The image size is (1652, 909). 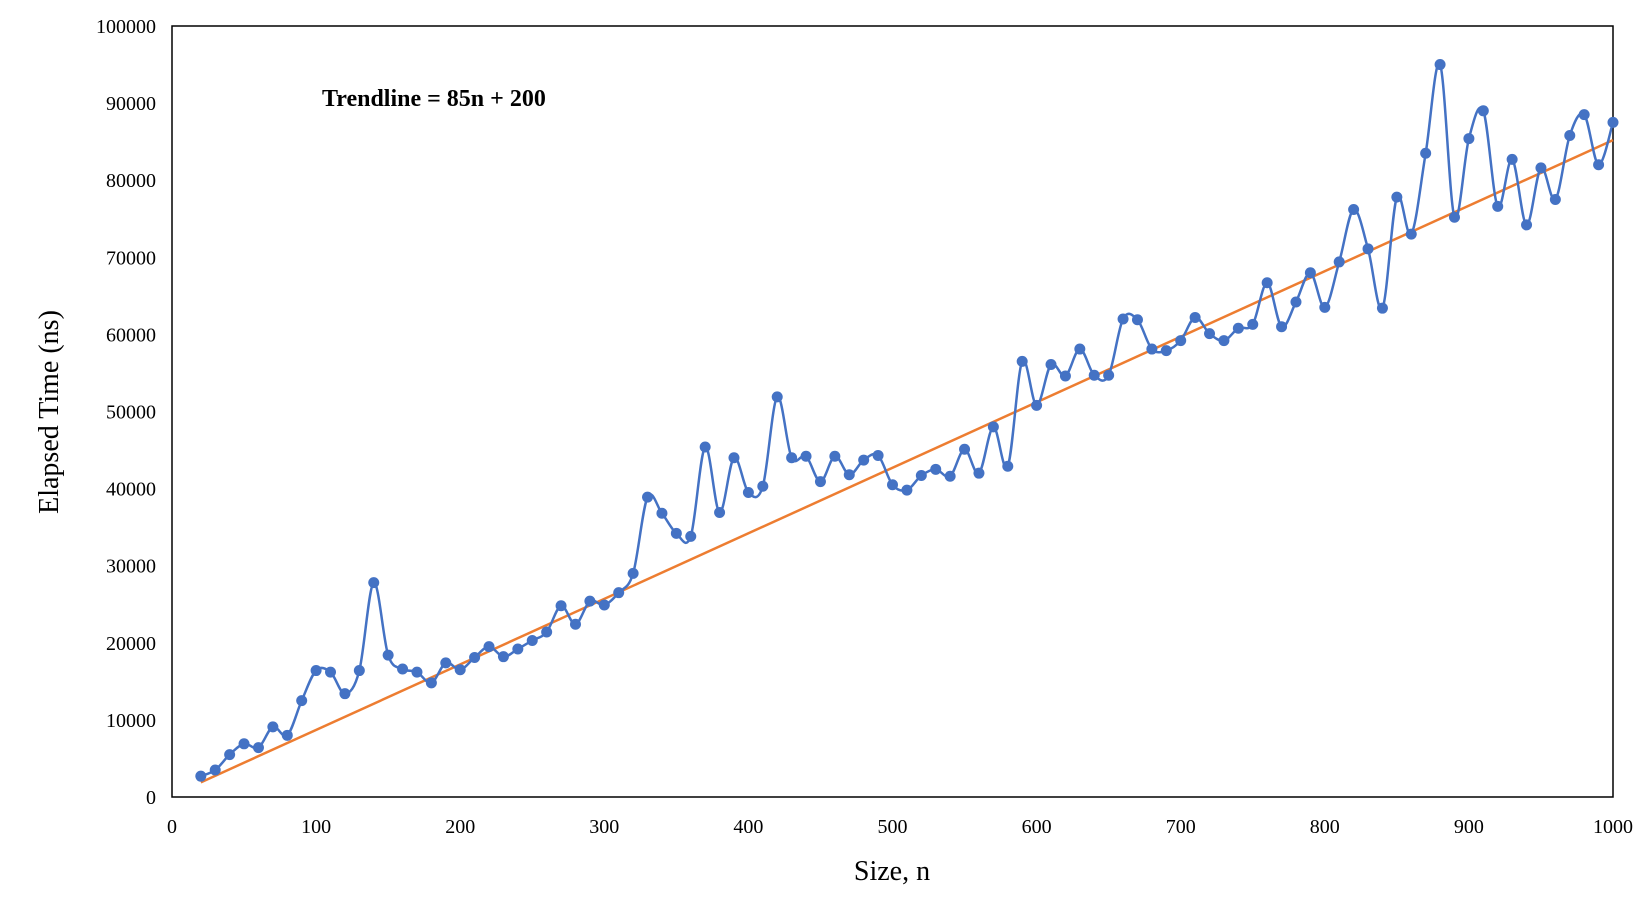 What do you see at coordinates (126, 27) in the screenshot?
I see `y-tick-label: 100000` at bounding box center [126, 27].